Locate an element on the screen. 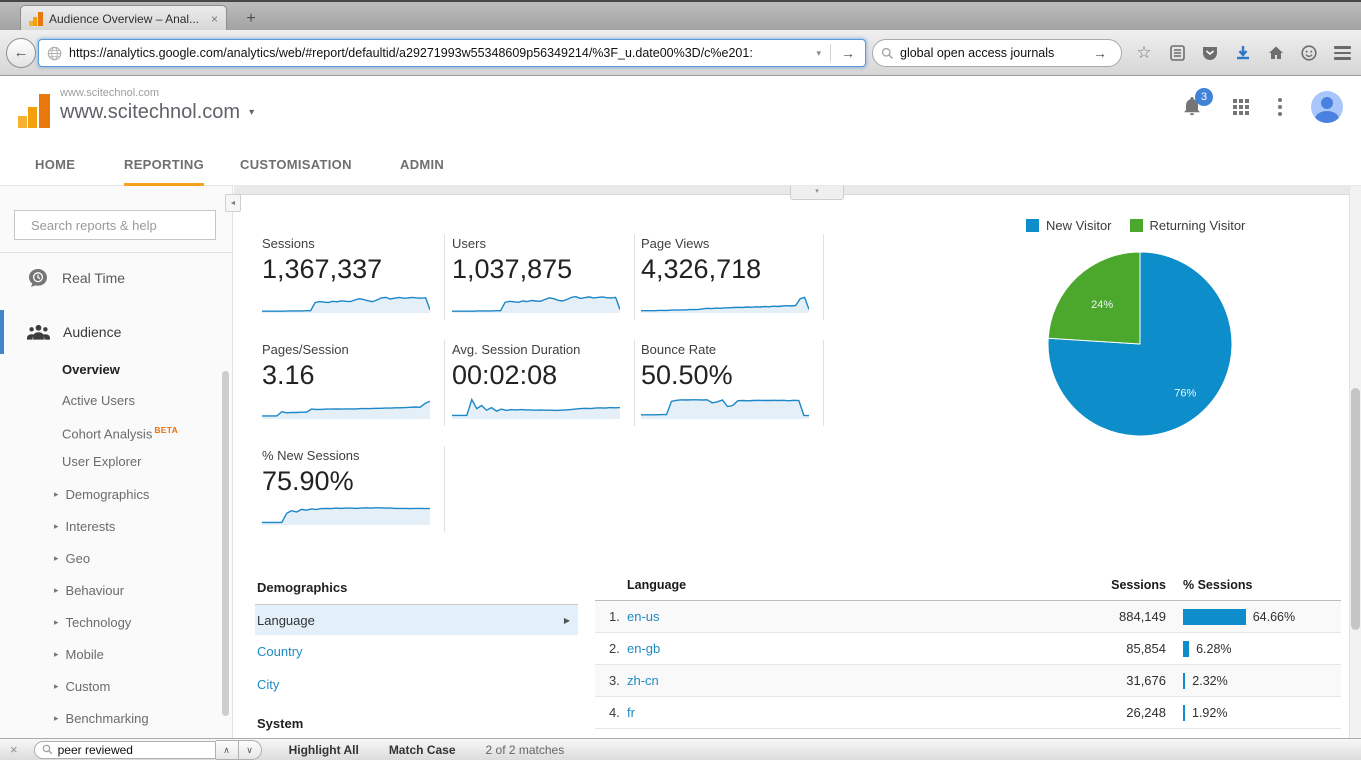 This screenshot has height=760, width=1361. main-scrollbar-track is located at coordinates (1355, 473).